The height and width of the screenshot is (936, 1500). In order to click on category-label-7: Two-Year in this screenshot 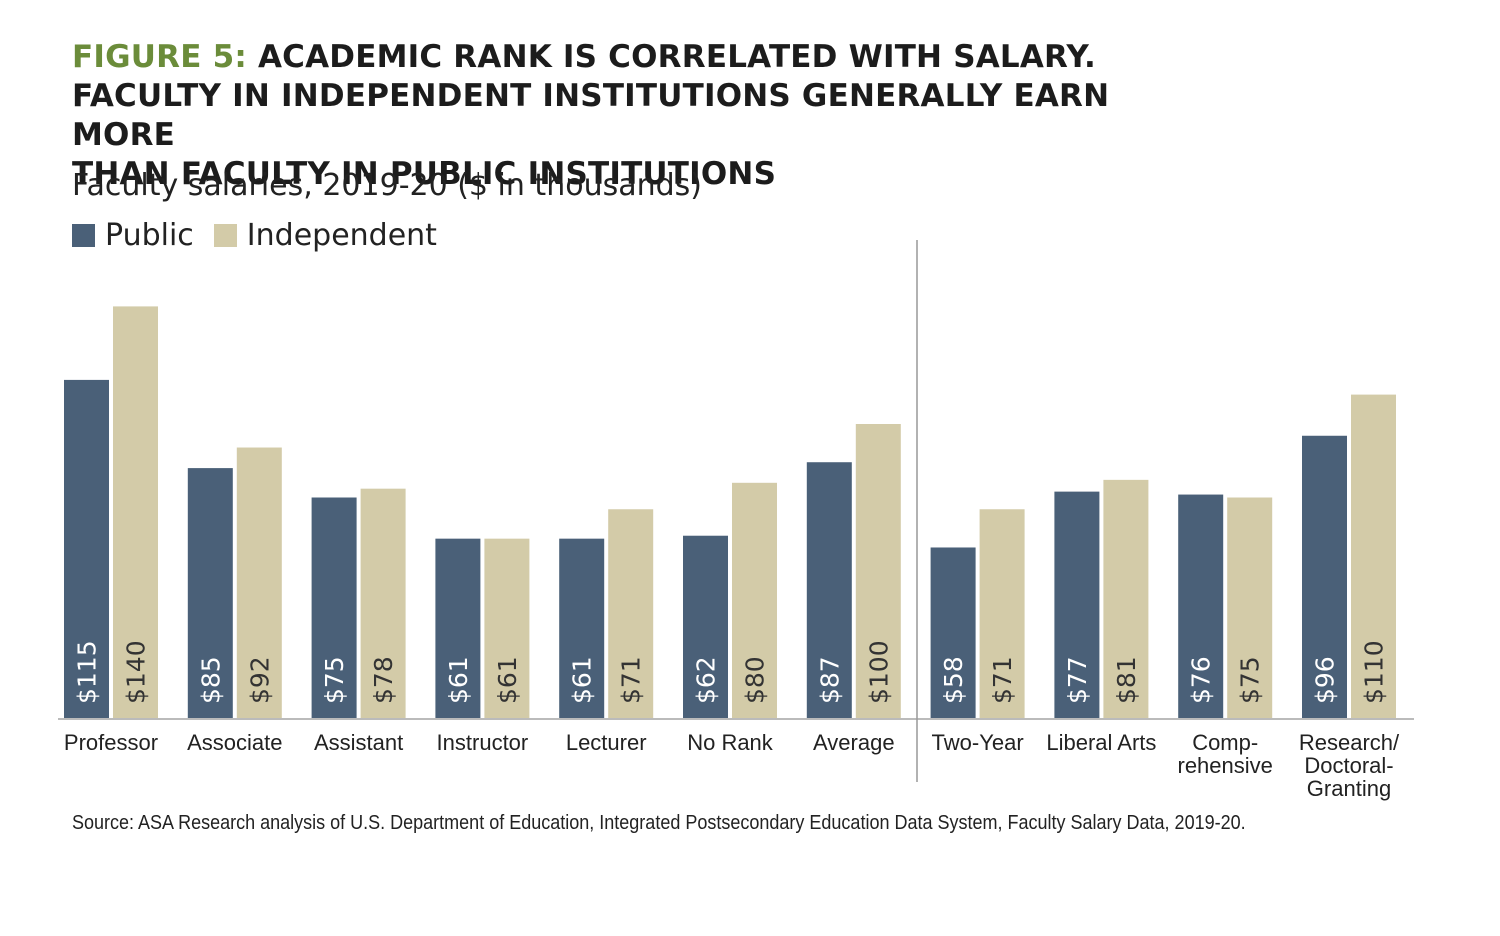, I will do `click(978, 742)`.